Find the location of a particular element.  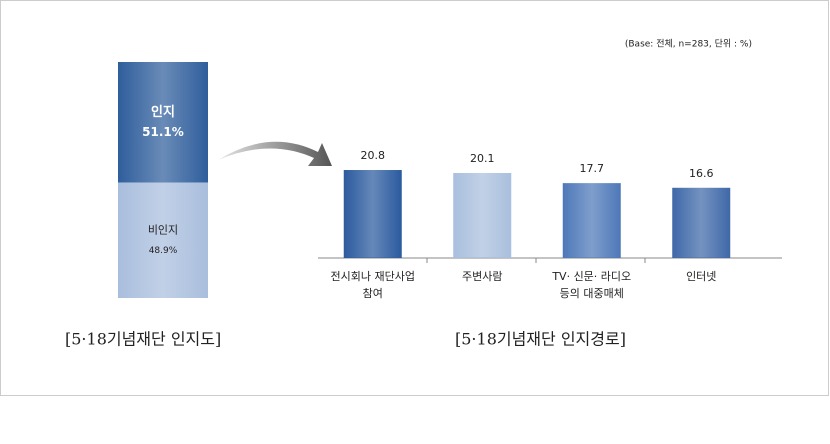

arrow is located at coordinates (275, 153).